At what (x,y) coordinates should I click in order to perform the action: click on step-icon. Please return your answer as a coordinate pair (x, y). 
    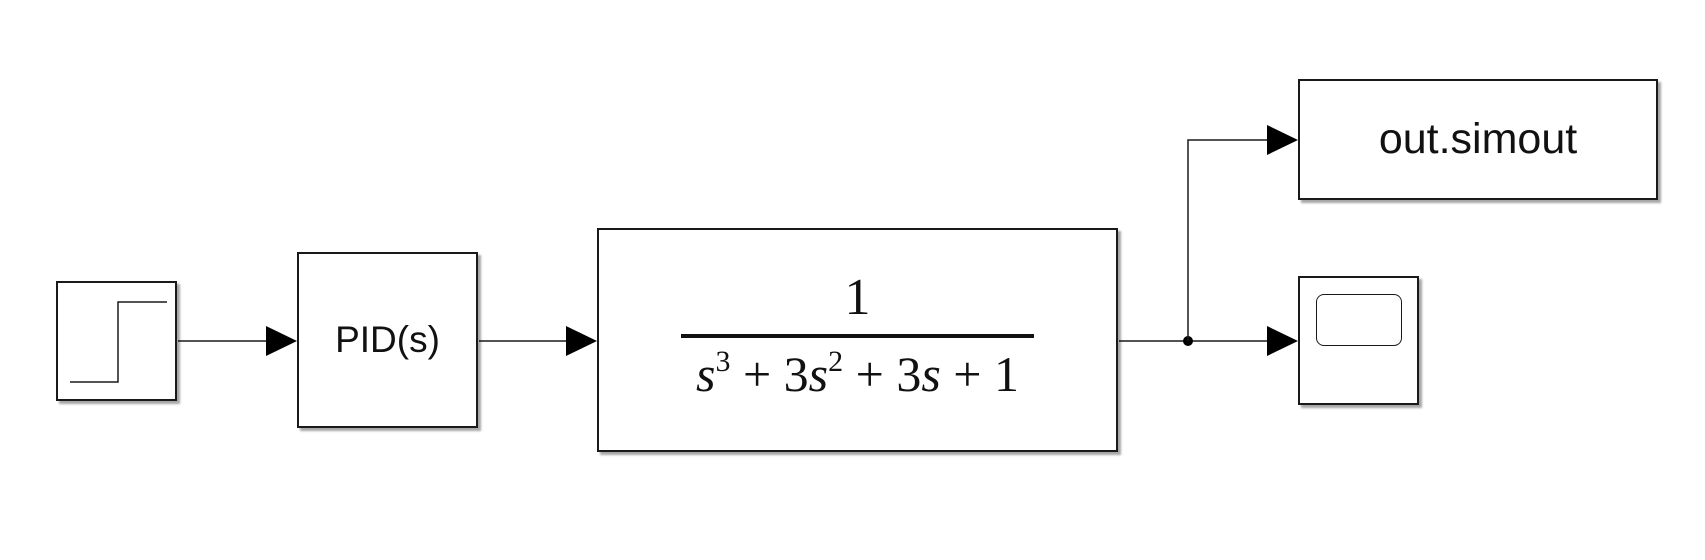
    Looking at the image, I should click on (118, 342).